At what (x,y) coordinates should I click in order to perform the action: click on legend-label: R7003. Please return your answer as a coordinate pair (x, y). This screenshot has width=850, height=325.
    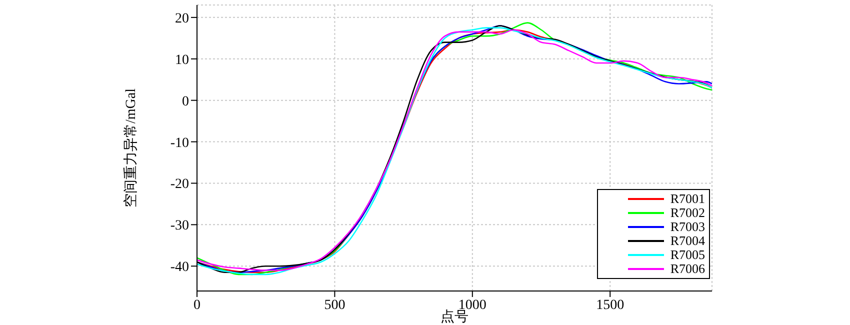
    Looking at the image, I should click on (687, 227).